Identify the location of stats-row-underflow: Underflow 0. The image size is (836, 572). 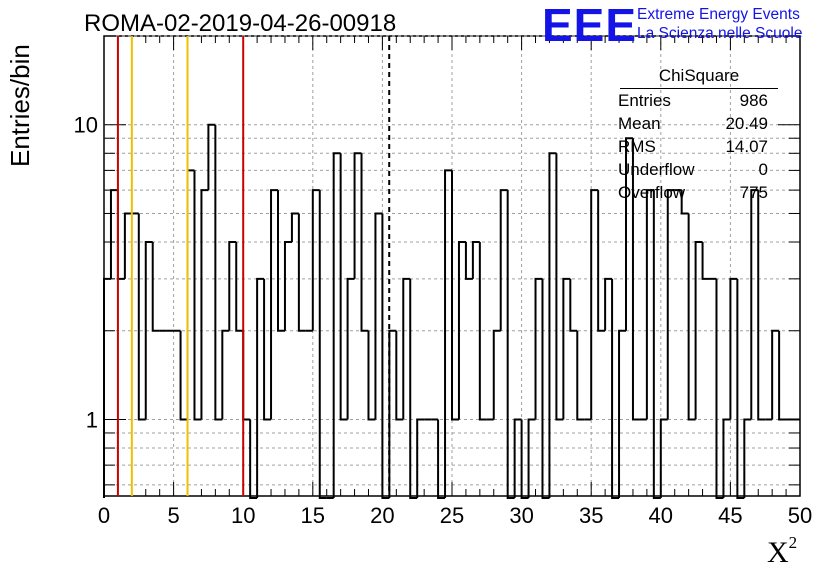
(693, 169).